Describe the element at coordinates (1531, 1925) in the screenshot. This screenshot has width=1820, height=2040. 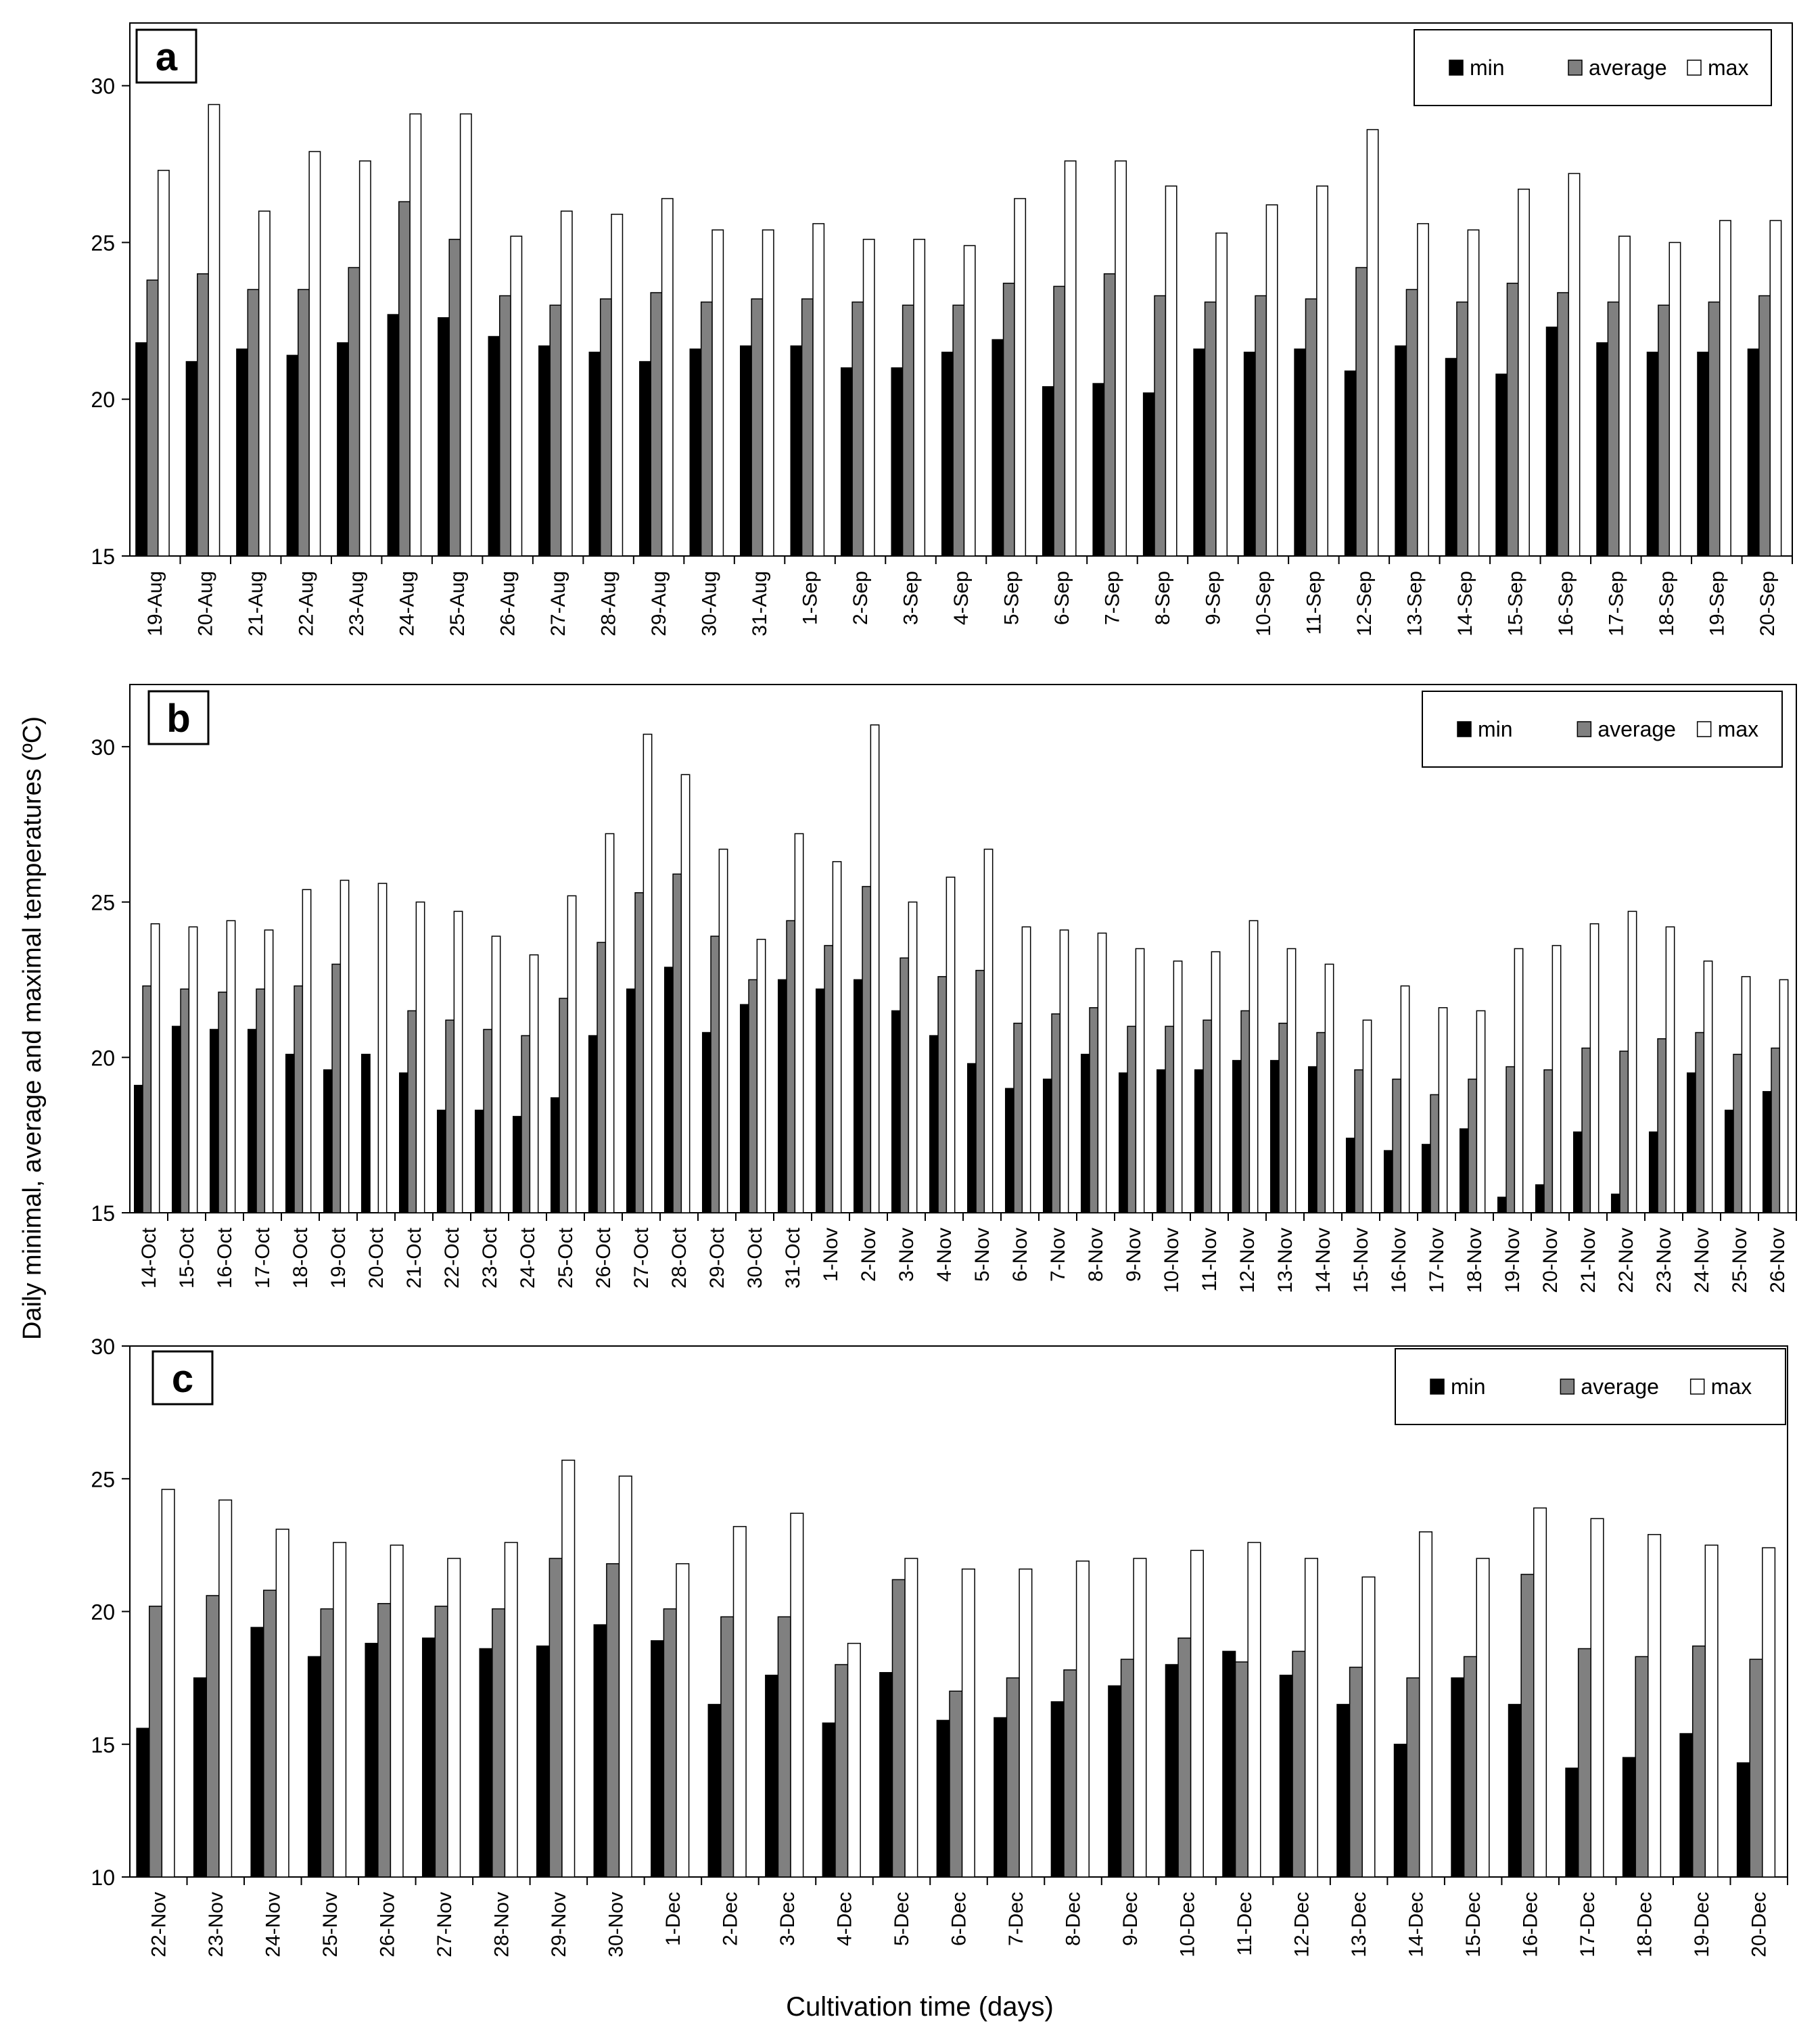
I see `x-tick-label: 16-Dec` at that location.